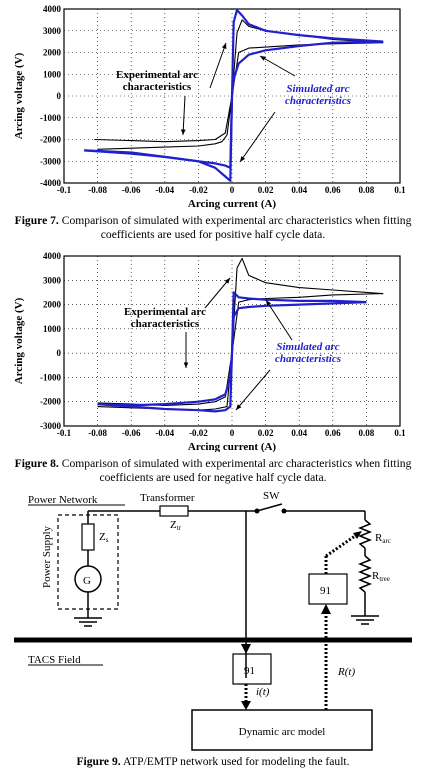 The width and height of the screenshot is (426, 775). Describe the element at coordinates (98, 761) in the screenshot. I see `figure-9-label: Figure 9.` at that location.